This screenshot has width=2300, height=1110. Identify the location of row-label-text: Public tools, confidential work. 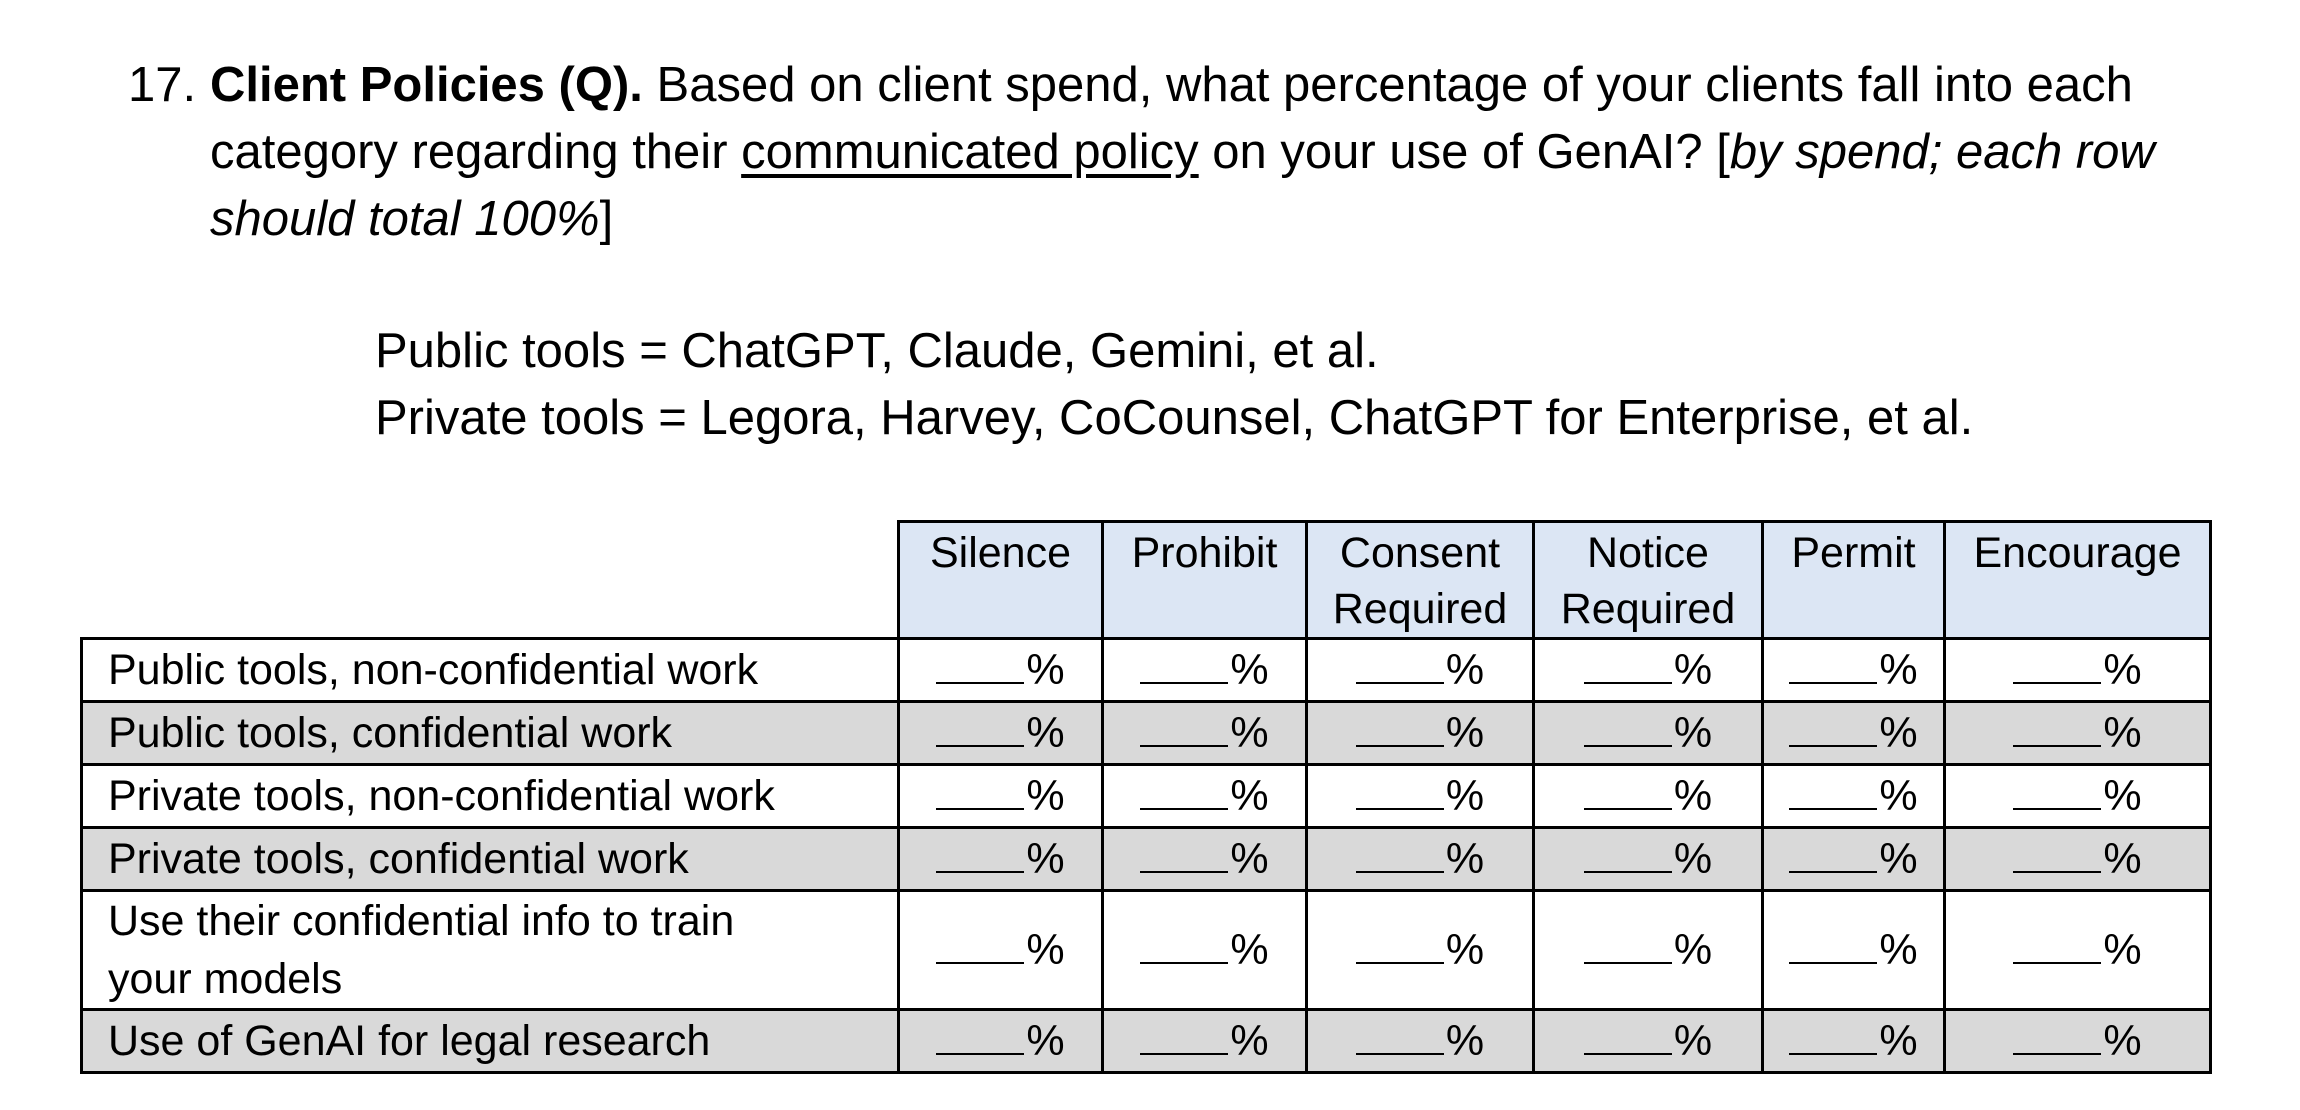
(390, 733).